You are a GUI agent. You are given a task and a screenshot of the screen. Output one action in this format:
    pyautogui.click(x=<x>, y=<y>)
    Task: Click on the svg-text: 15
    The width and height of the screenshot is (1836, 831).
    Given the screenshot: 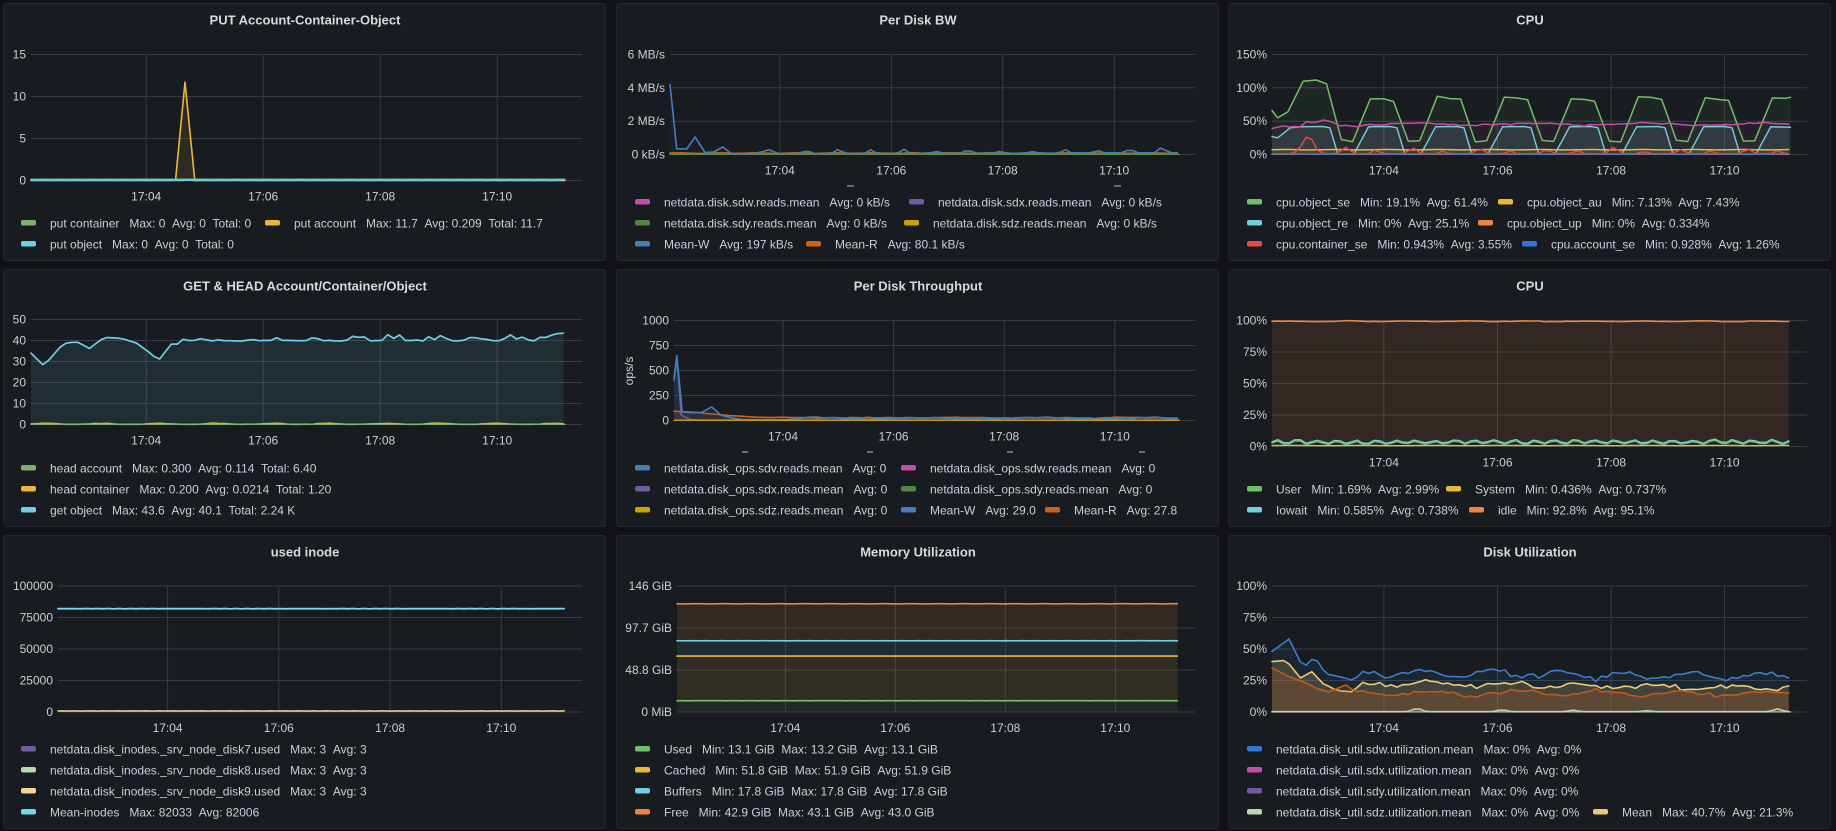 What is the action you would take?
    pyautogui.click(x=20, y=55)
    